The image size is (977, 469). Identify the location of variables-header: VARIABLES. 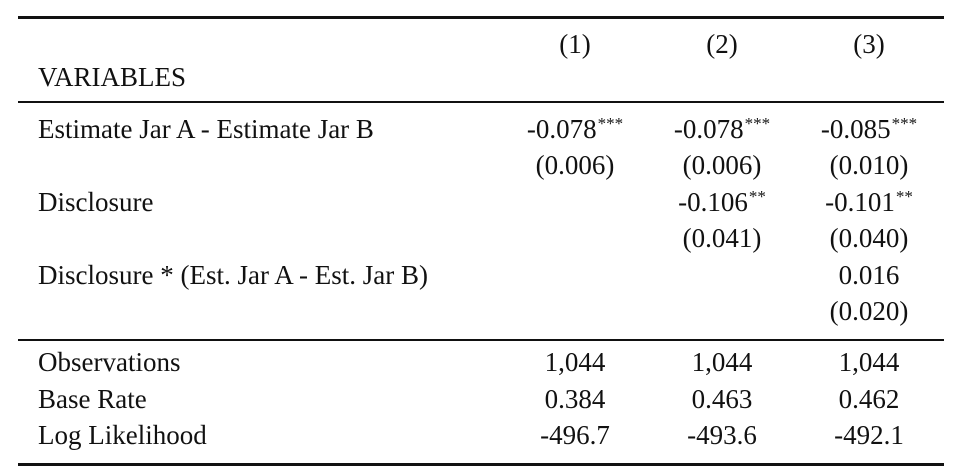
(112, 77).